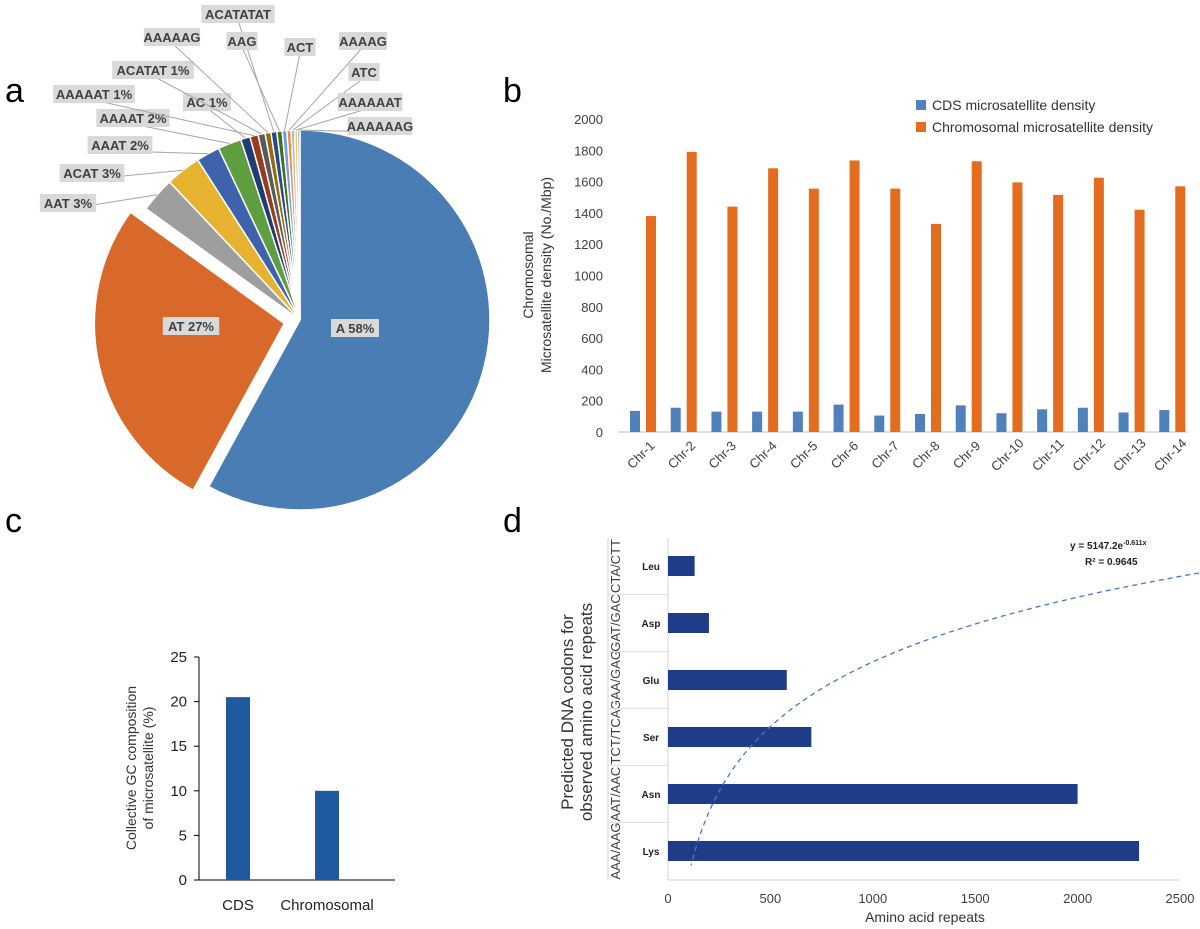 The image size is (1200, 929). Describe the element at coordinates (1180, 898) in the screenshot. I see `d-xtick-2500: 2500` at that location.